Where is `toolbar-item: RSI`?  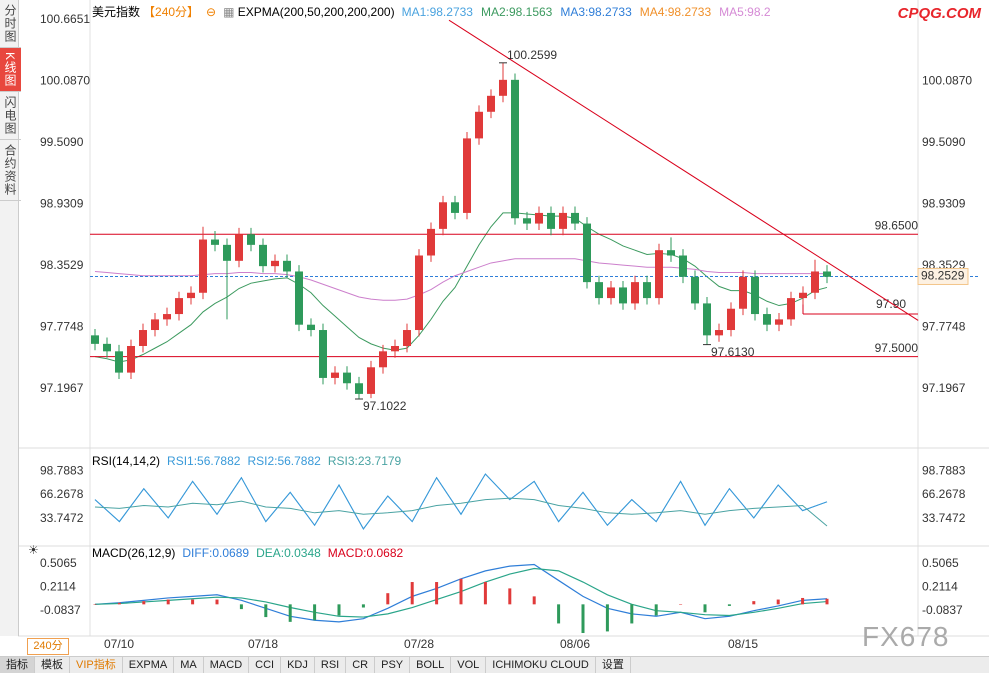
toolbar-item: RSI is located at coordinates (331, 665).